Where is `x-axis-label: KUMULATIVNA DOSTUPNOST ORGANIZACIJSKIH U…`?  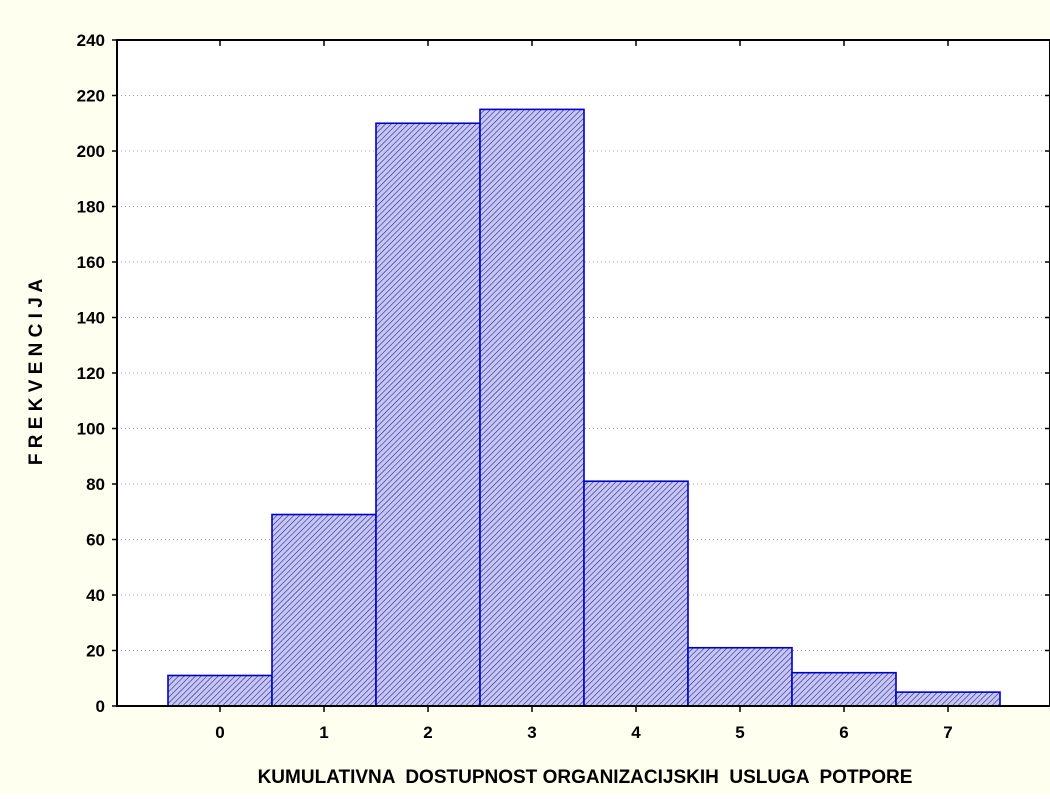
x-axis-label: KUMULATIVNA DOSTUPNOST ORGANIZACIJSKIH U… is located at coordinates (585, 777).